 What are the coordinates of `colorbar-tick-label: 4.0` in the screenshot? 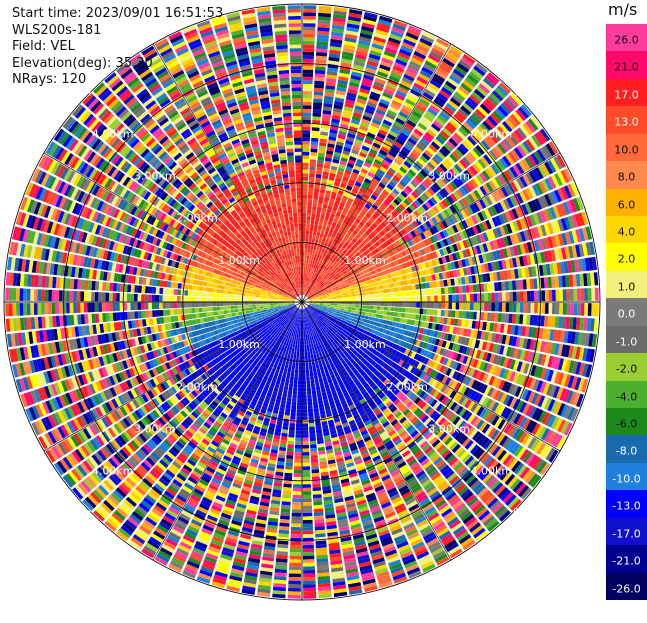 It's located at (626, 232).